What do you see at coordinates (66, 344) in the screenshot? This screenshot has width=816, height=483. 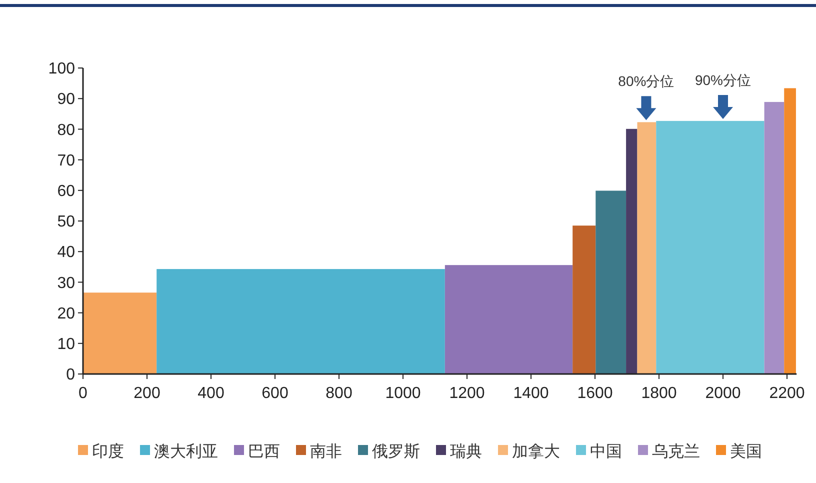 I see `y-tick-label: 10` at bounding box center [66, 344].